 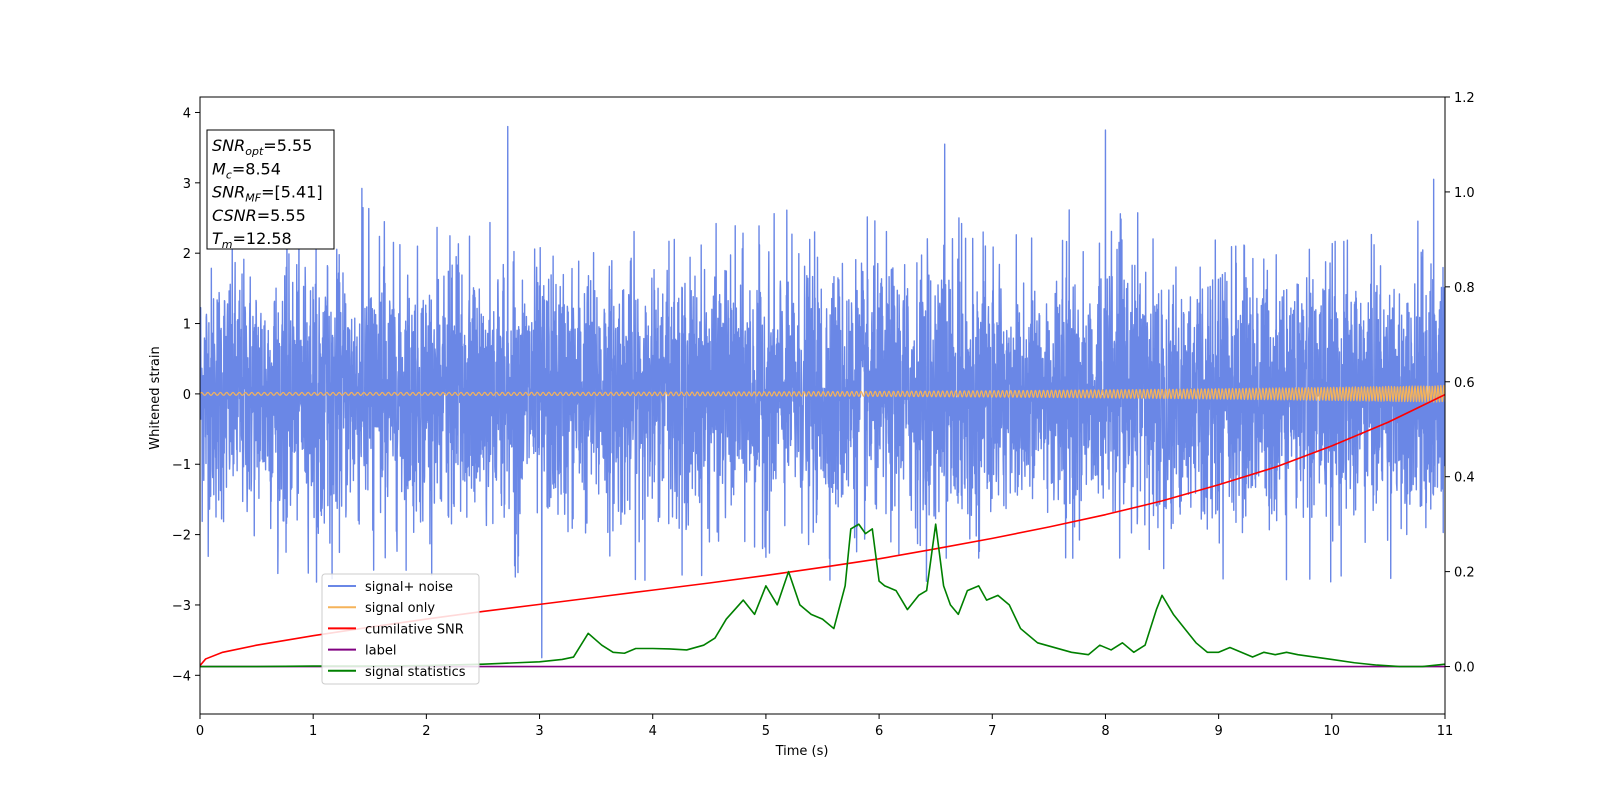 I want to click on y-tick-label: −2, so click(x=181, y=536).